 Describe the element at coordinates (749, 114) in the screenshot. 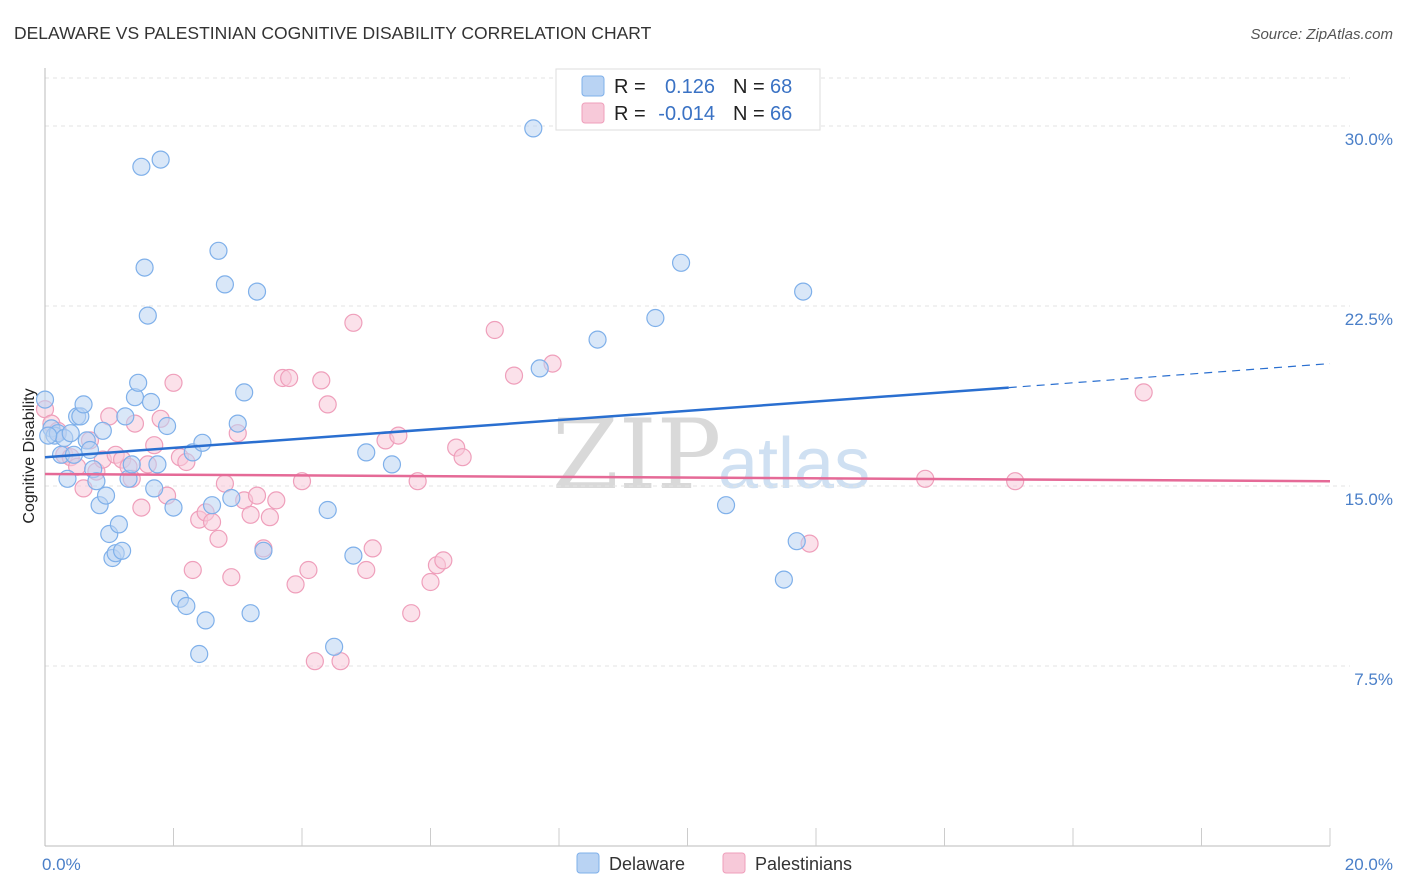

I see `legend-n-label-palestinians: N =` at that location.